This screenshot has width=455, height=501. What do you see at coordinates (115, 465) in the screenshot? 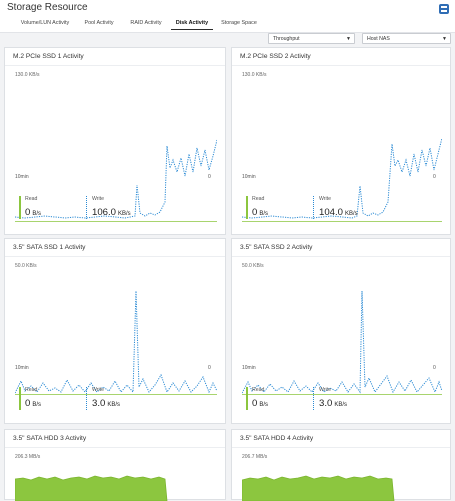
I see `panel-sata-hdd-3: 3.5" SATA HDD 3 Activity 206.3 MB/s` at bounding box center [115, 465].